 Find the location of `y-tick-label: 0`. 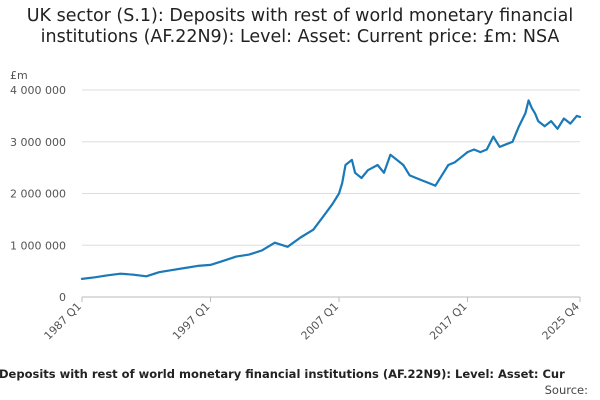

y-tick-label: 0 is located at coordinates (62, 297).